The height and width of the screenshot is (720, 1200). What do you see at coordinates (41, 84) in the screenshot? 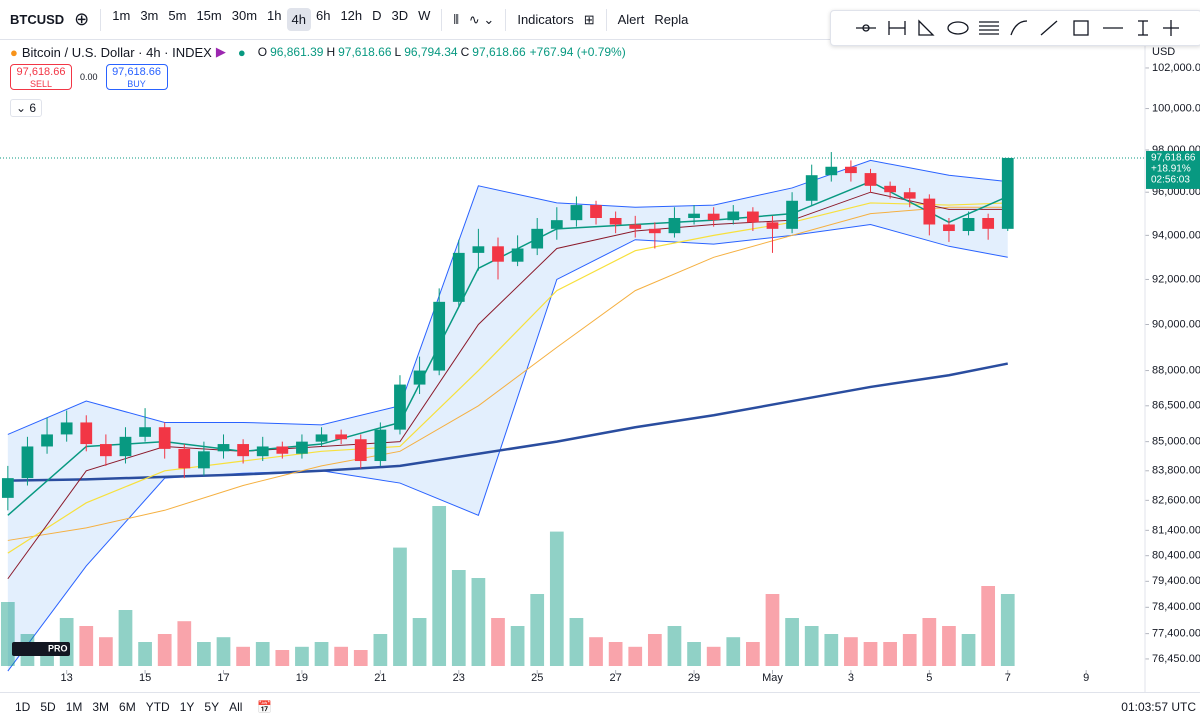
I see `sell-label: SELL` at bounding box center [41, 84].